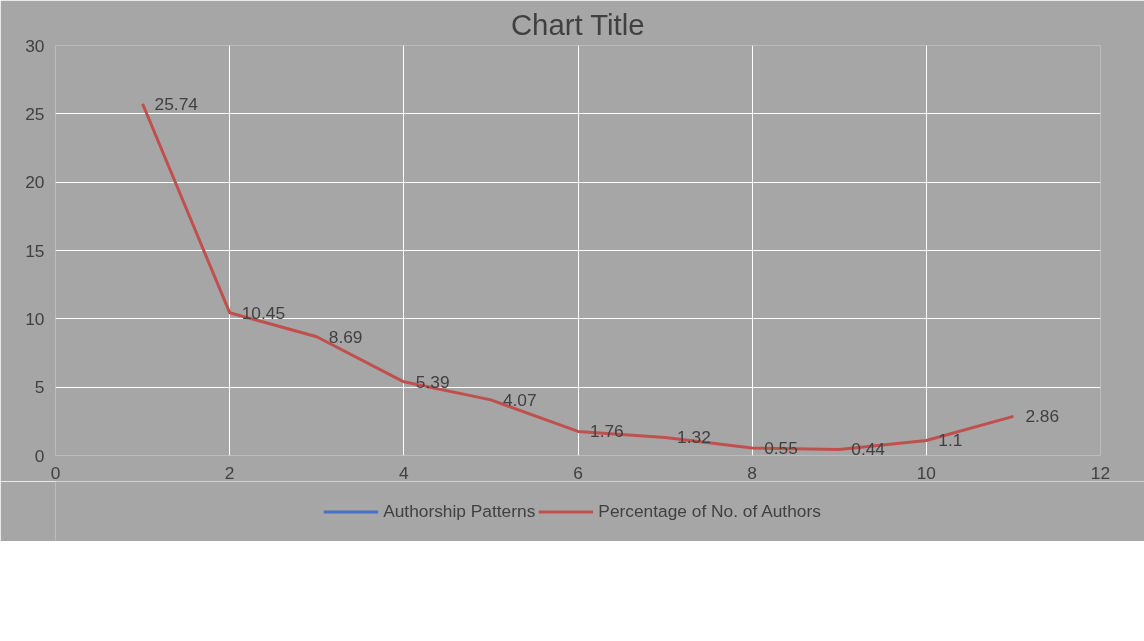 The height and width of the screenshot is (641, 1144). What do you see at coordinates (577, 24) in the screenshot?
I see `chart-title: Chart Title` at bounding box center [577, 24].